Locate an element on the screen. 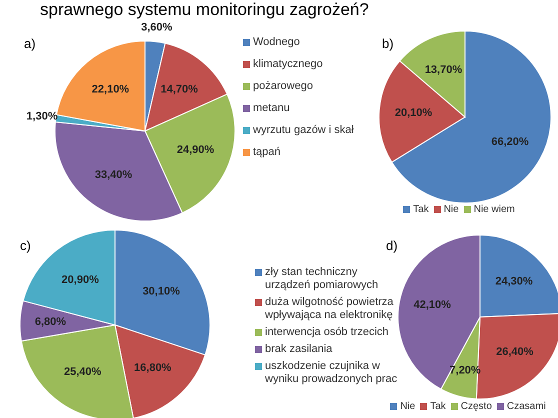 The height and width of the screenshot is (418, 558). legend-label: klimatycznego is located at coordinates (288, 64).